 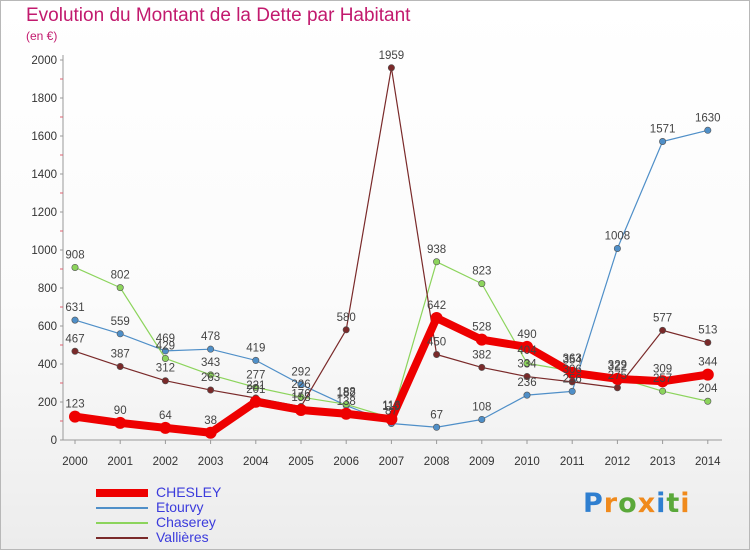 What do you see at coordinates (165, 339) in the screenshot?
I see `data-label: 469` at bounding box center [165, 339].